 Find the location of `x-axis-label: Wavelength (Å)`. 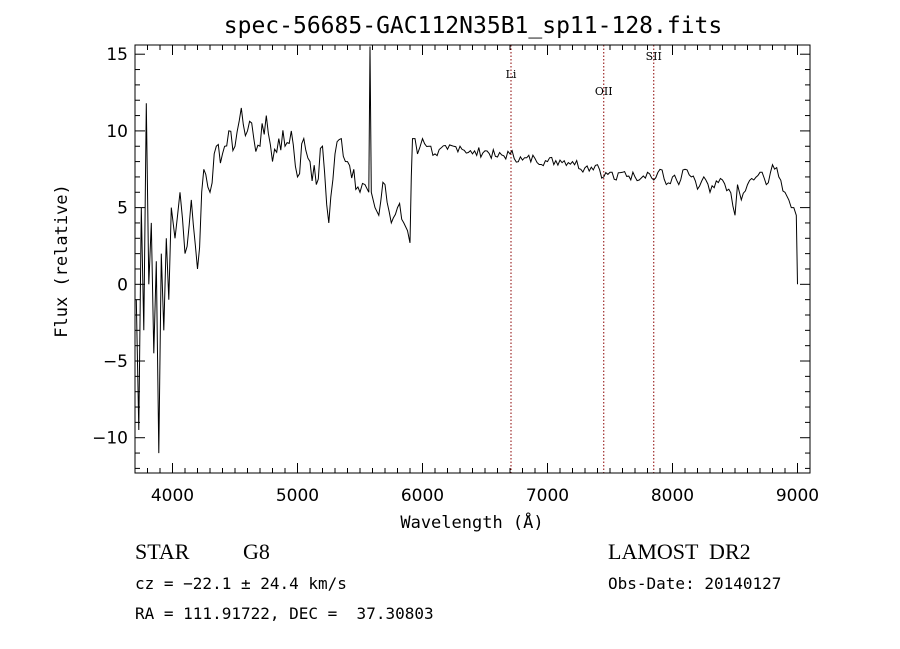

x-axis-label: Wavelength (Å) is located at coordinates (471, 522).